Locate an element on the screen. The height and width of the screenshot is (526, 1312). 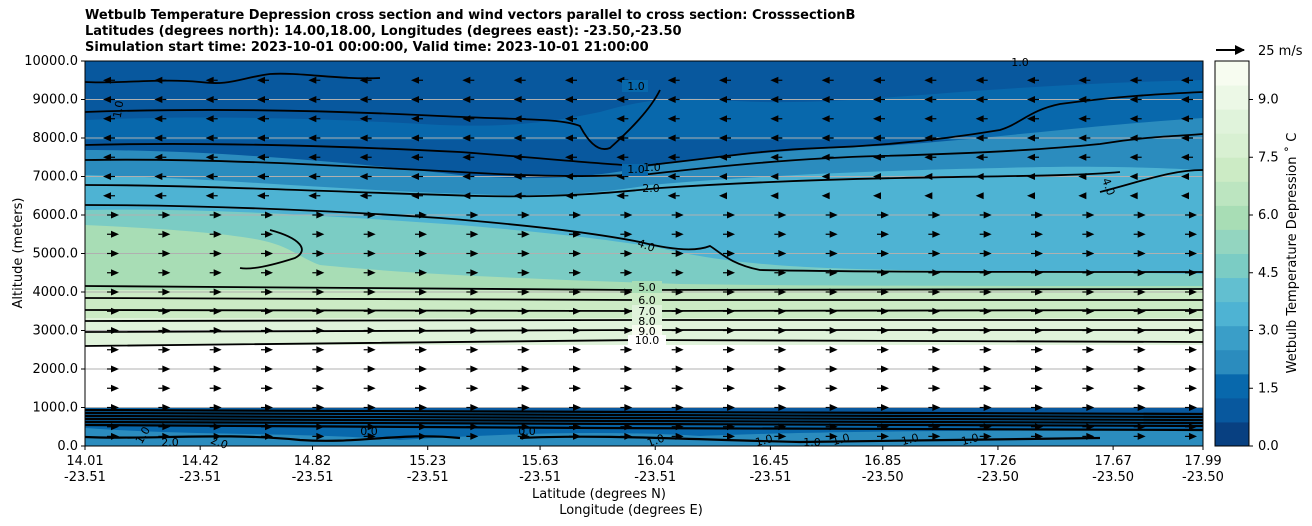
x-axis-label-latitude: Latitude (degrees N) is located at coordinates (599, 494).